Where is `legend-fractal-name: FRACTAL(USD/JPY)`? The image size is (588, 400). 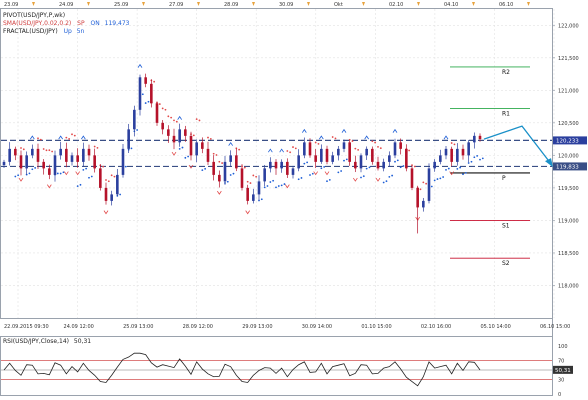
legend-fractal-name: FRACTAL(USD/JPY) is located at coordinates (30, 31).